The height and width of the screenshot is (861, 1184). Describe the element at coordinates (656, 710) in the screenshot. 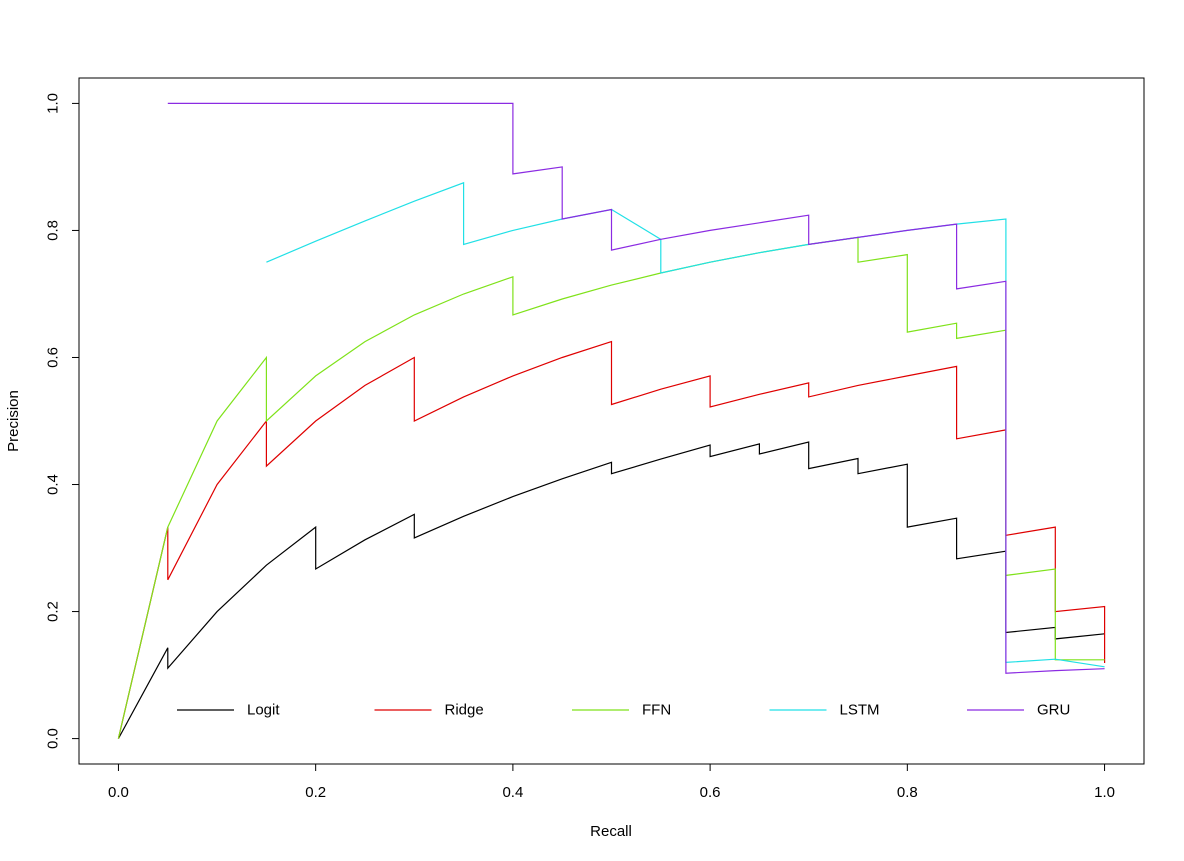

I see `legend-label-ffn: FFN` at that location.